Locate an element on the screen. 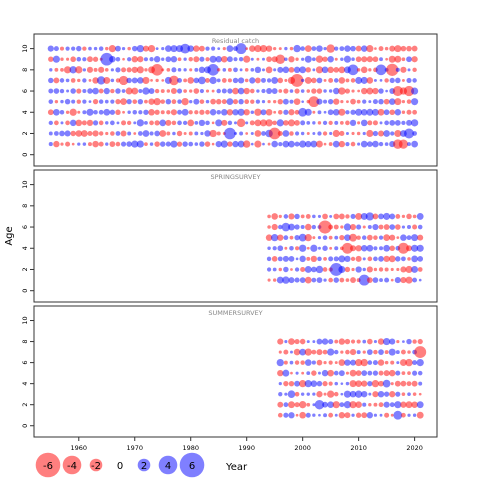  y-tick-label: 6 is located at coordinates (25, 227).